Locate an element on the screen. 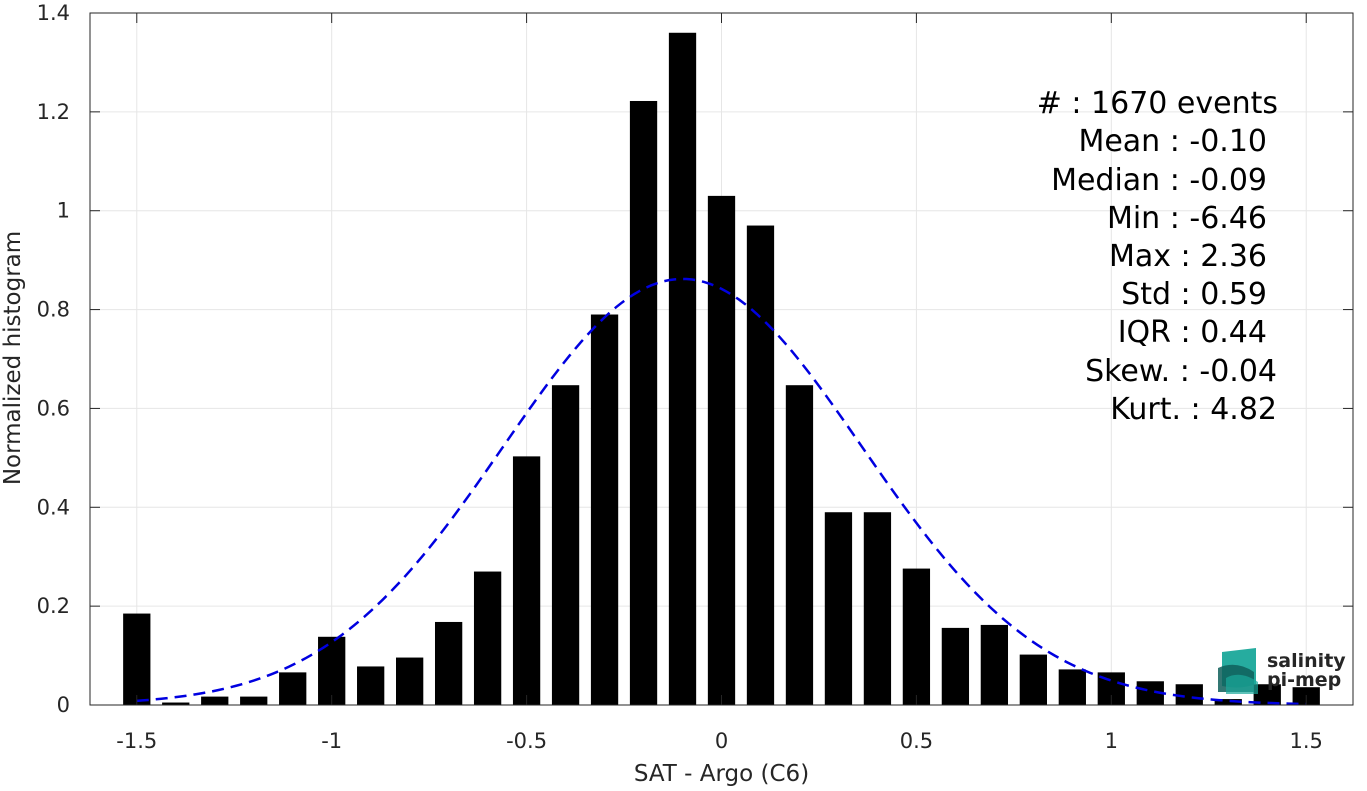  stats-max: Max : 2.36 is located at coordinates (1188, 256).